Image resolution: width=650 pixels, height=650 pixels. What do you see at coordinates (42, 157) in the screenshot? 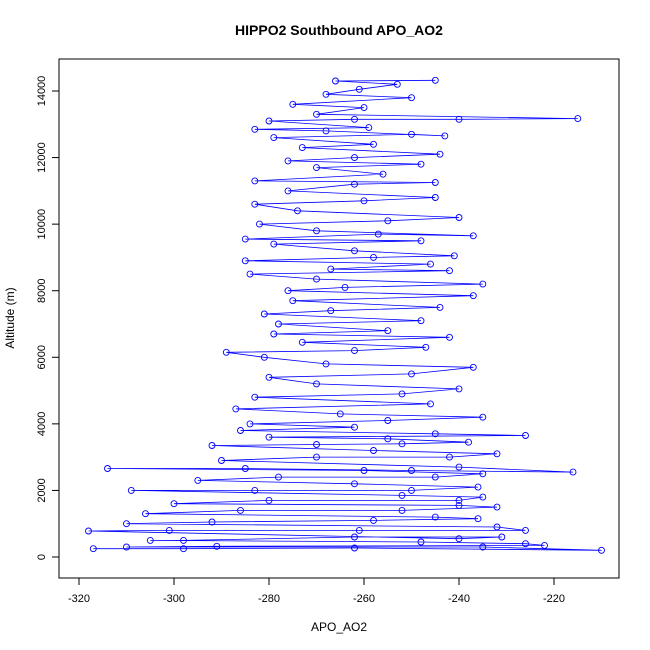
I see `y-tick-label: 12000` at bounding box center [42, 157].